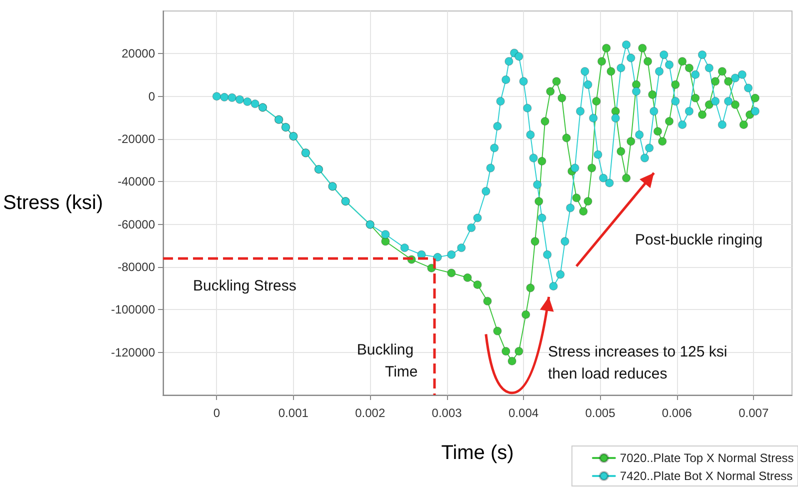 Image resolution: width=798 pixels, height=488 pixels. What do you see at coordinates (152, 96) in the screenshot?
I see `y-tick-label: 0` at bounding box center [152, 96].